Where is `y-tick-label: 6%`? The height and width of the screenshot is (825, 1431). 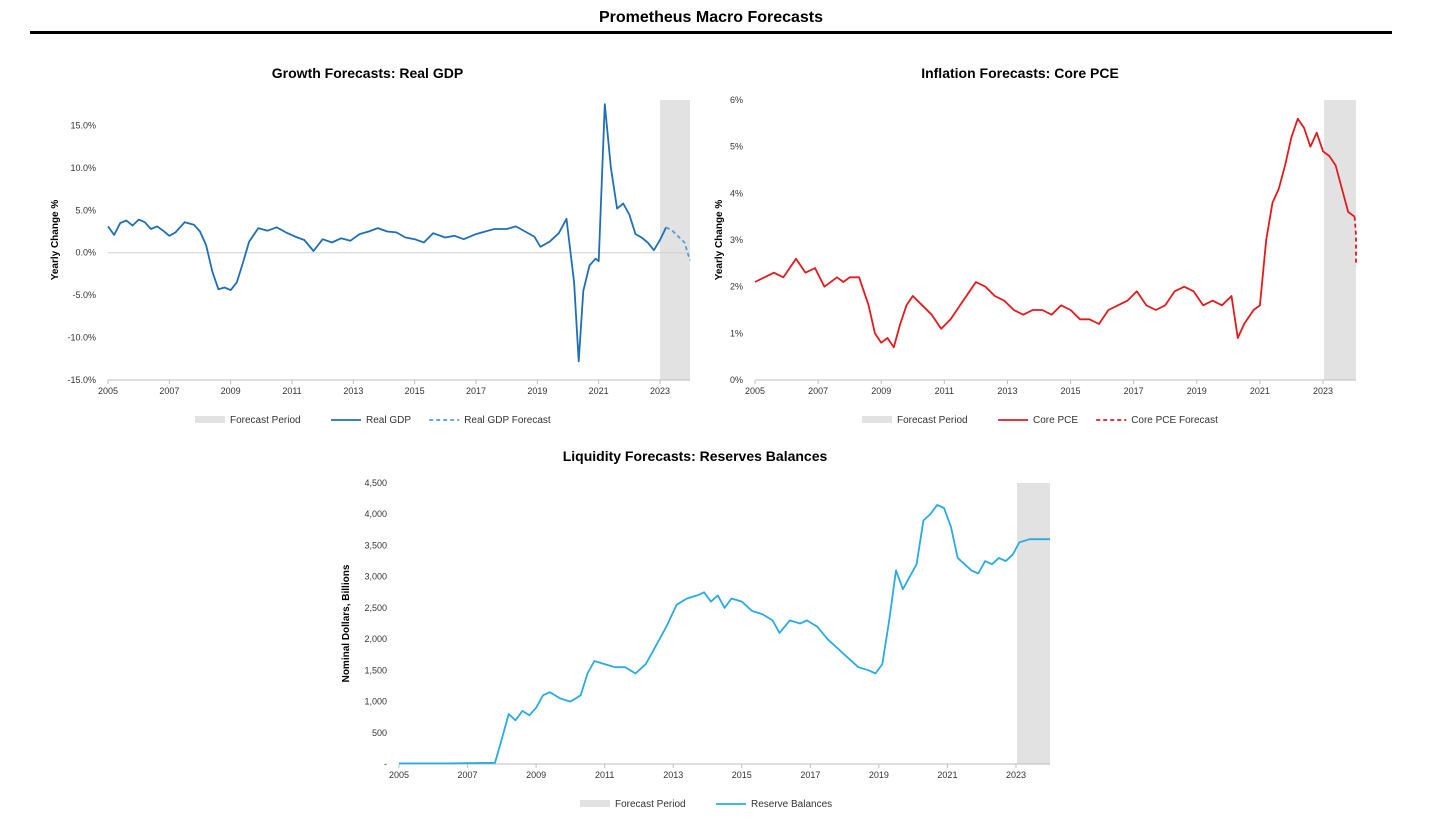 y-tick-label: 6% is located at coordinates (736, 100).